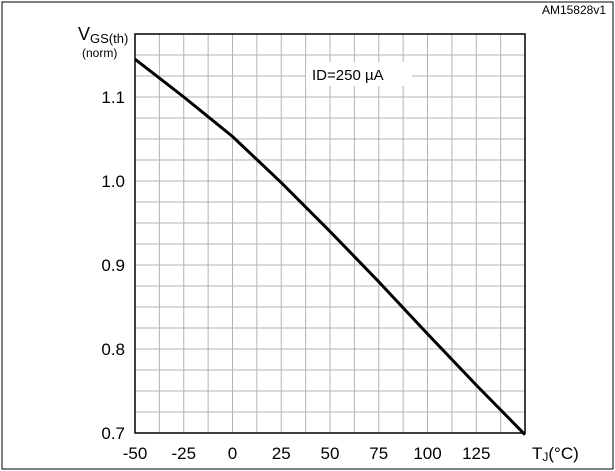 The width and height of the screenshot is (615, 471). Describe the element at coordinates (378, 453) in the screenshot. I see `x-tick-label: 75` at that location.